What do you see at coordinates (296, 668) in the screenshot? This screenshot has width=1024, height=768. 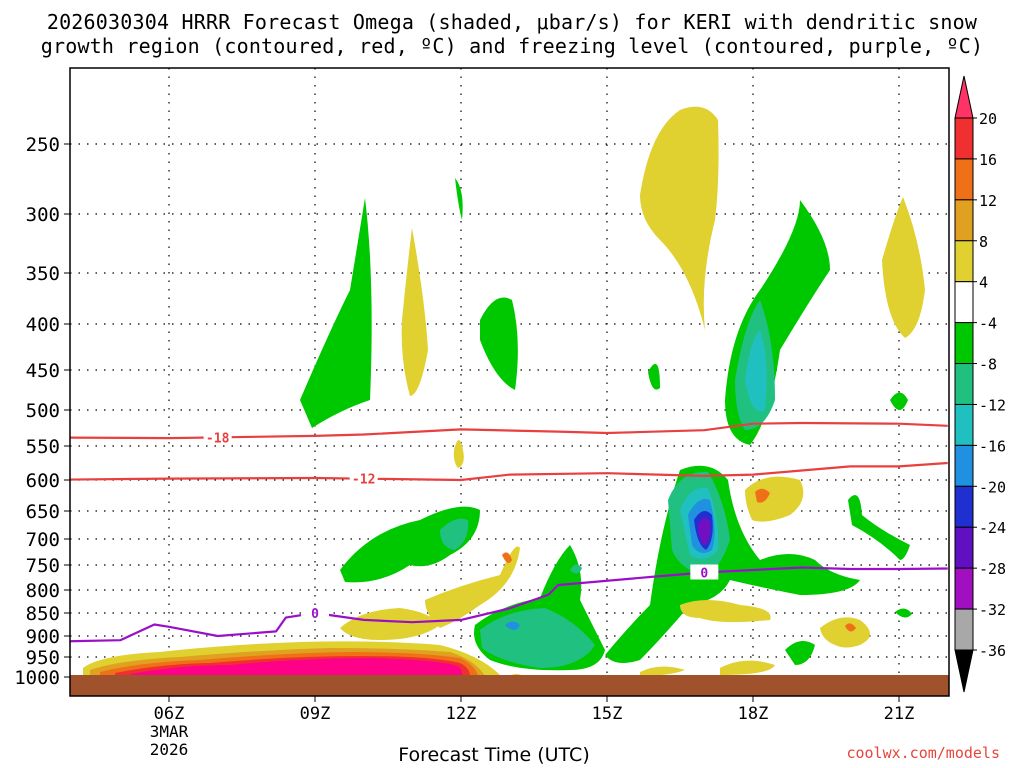 I see `omega-region-magenta` at bounding box center [296, 668].